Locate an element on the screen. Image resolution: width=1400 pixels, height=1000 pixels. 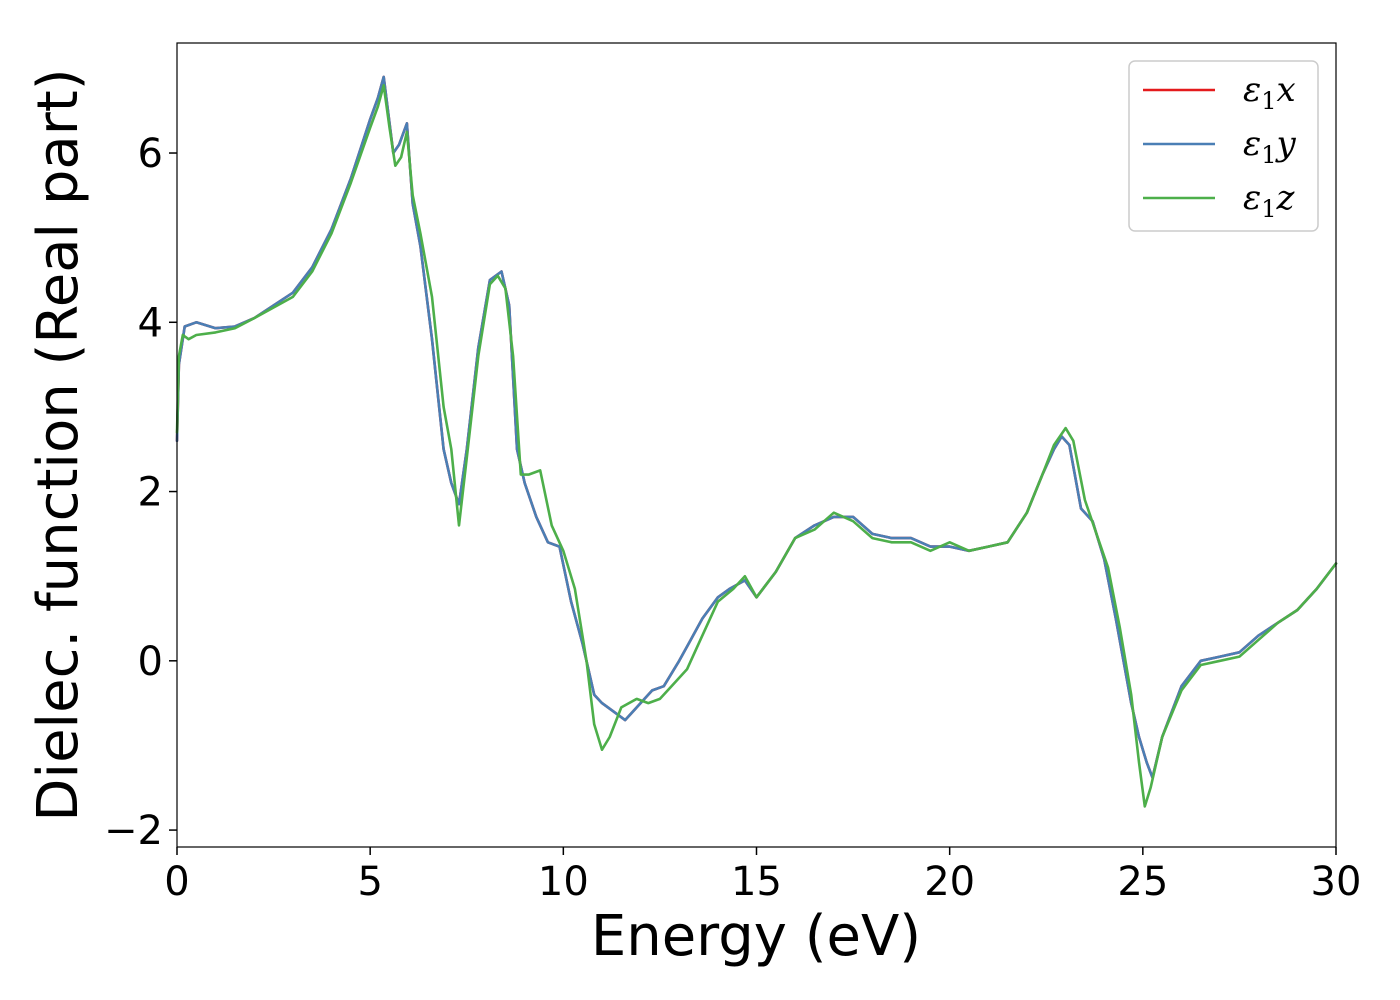
x-tick-label: 25 is located at coordinates (1142, 882).